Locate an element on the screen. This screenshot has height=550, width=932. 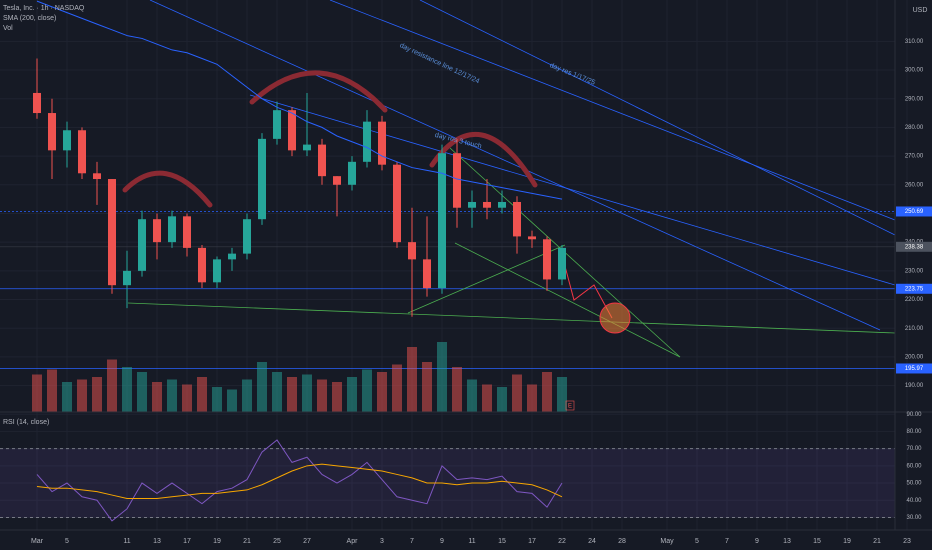
y-tick-label: 40.00 is located at coordinates (914, 501).